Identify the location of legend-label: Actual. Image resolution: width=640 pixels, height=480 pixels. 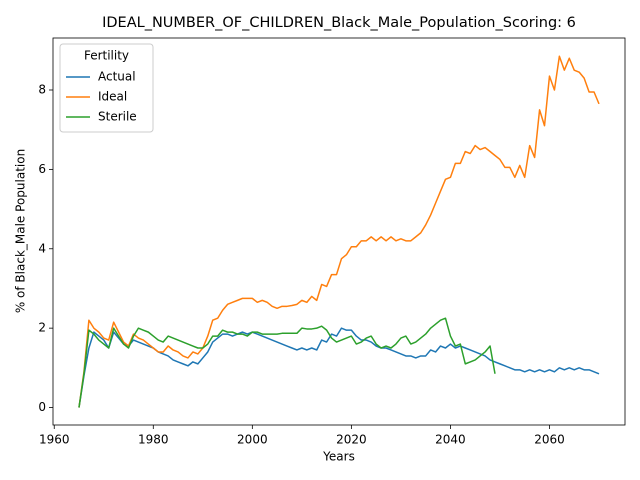
(117, 77).